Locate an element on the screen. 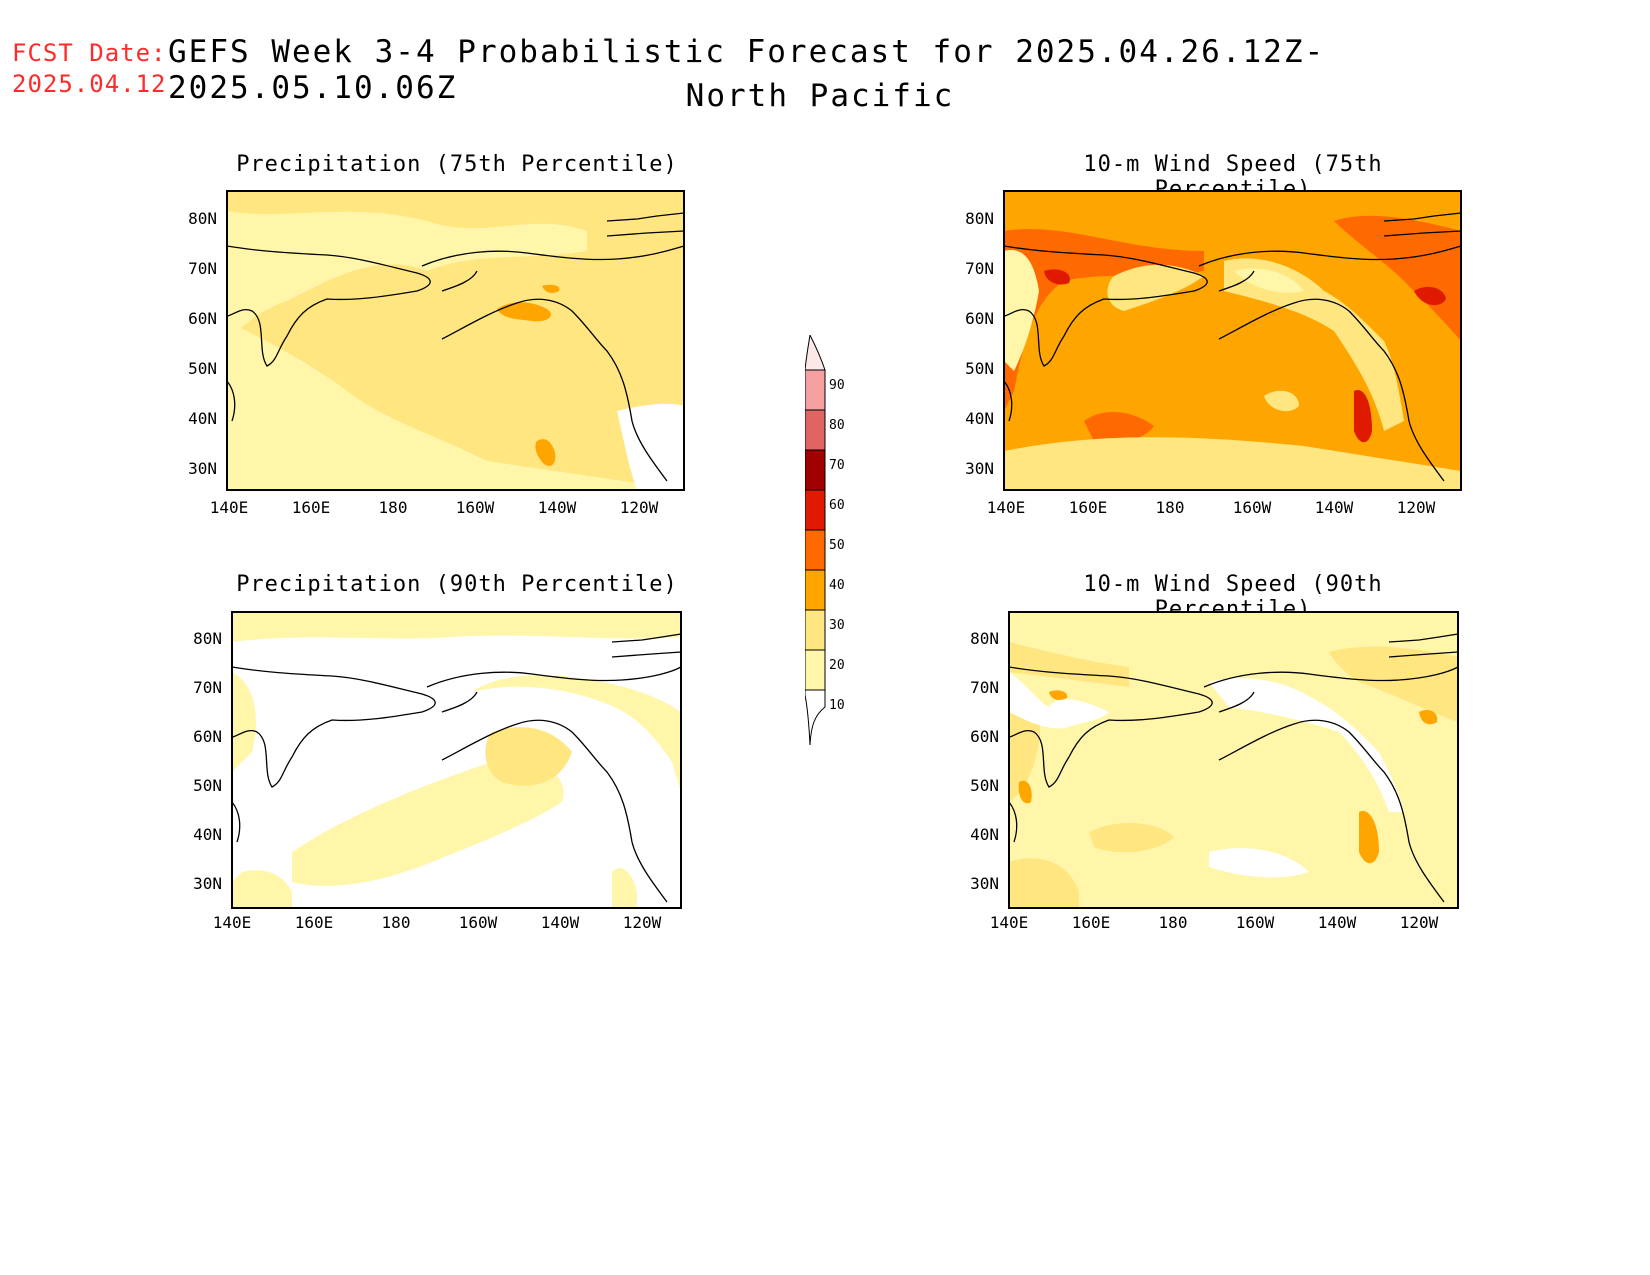  panel-title-precip90: Precipitation (90th Percentile) is located at coordinates (457, 584).